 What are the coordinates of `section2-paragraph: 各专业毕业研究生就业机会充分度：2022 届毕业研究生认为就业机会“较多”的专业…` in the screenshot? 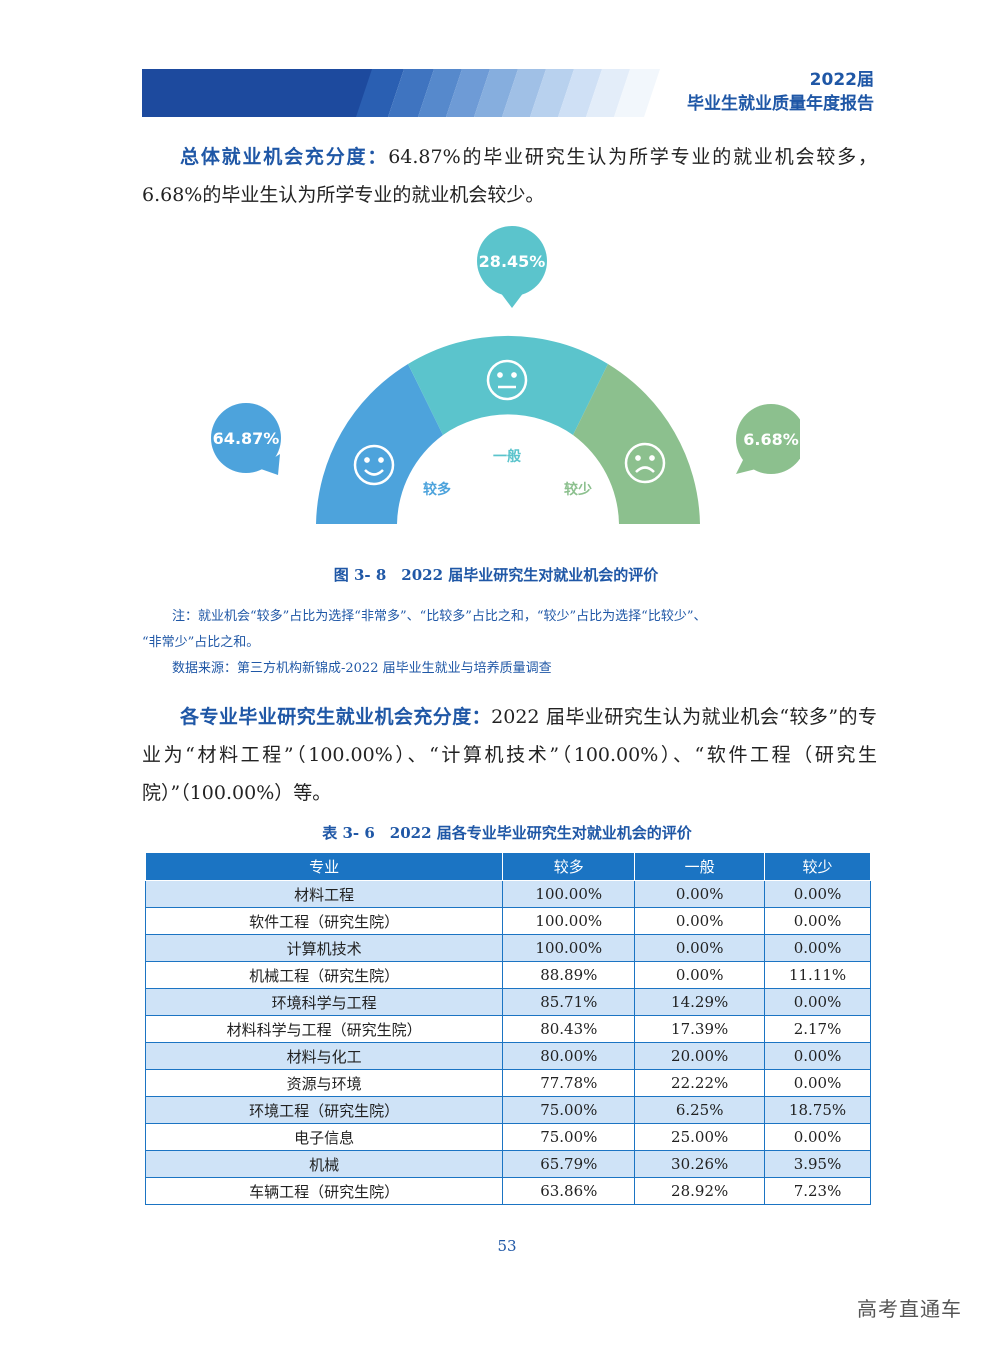 It's located at (509, 755).